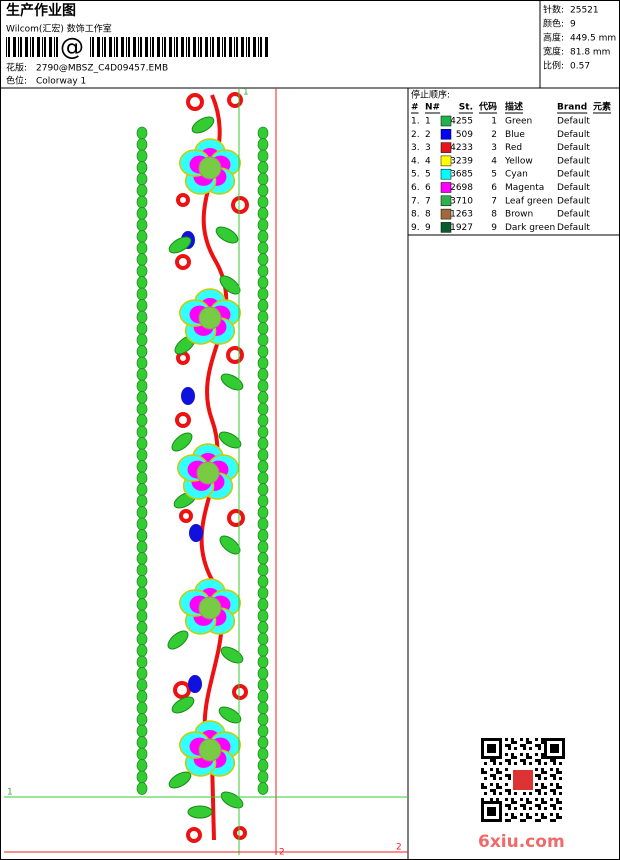  I want to click on cell-needle: 9, so click(428, 228).